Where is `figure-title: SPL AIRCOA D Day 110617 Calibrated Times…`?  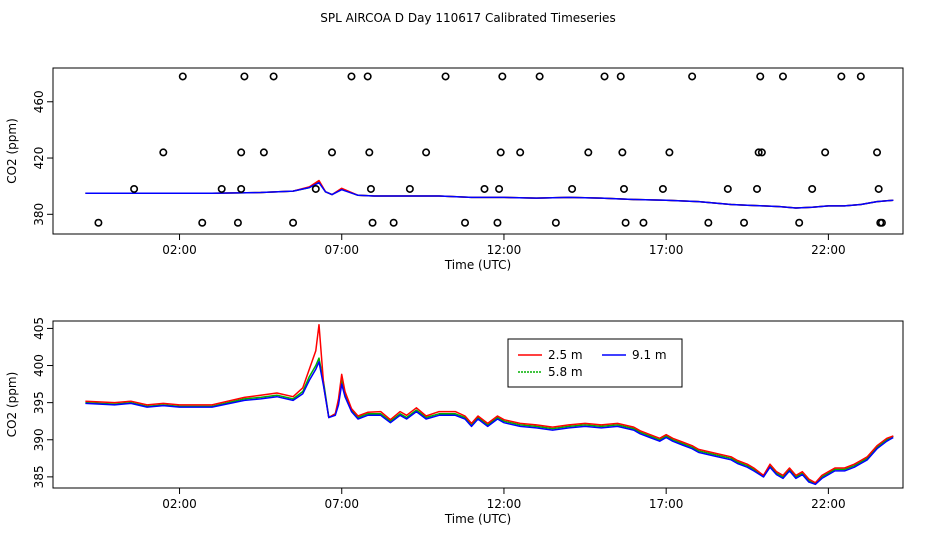 figure-title: SPL AIRCOA D Day 110617 Calibrated Times… is located at coordinates (467, 18).